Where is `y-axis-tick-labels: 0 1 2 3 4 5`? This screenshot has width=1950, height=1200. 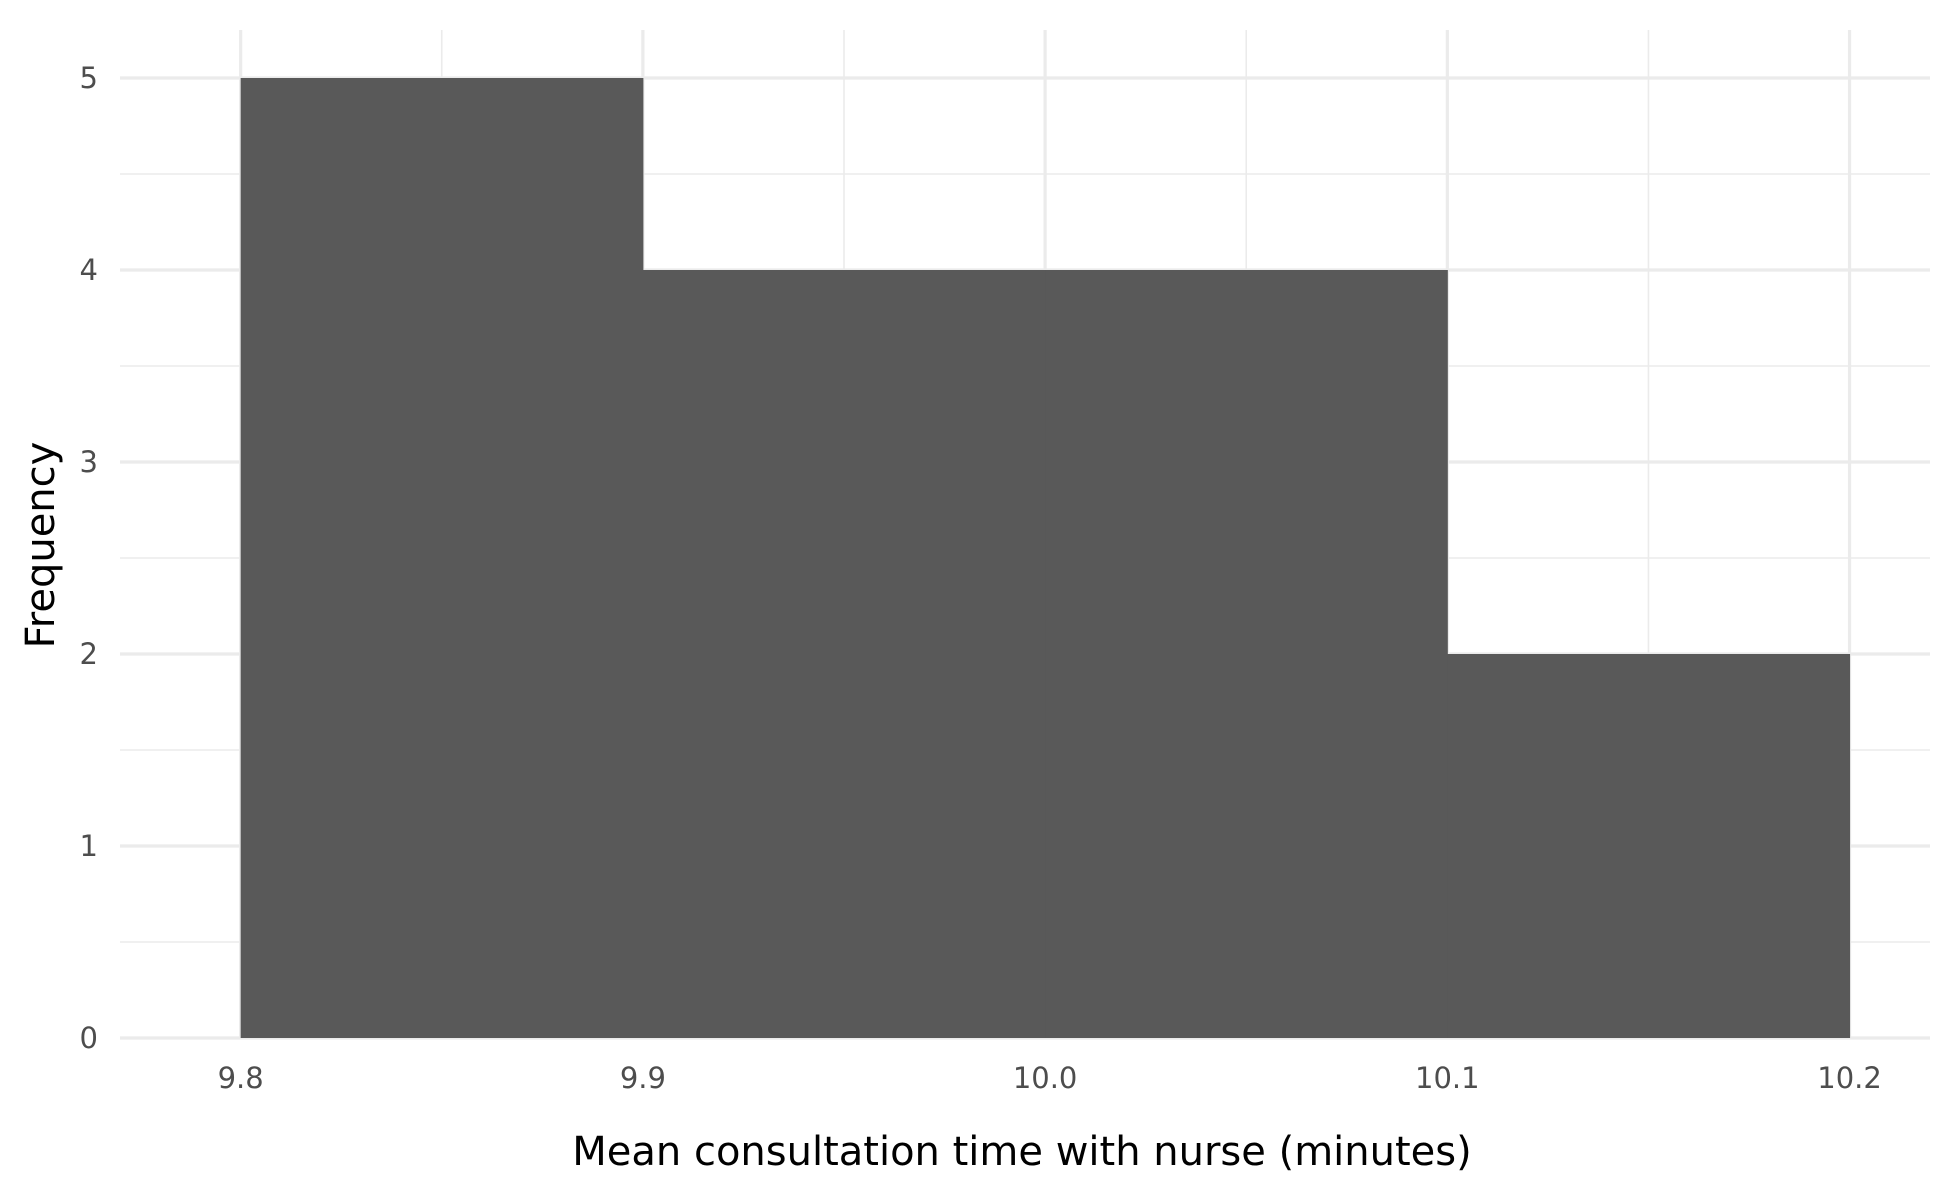 y-axis-tick-labels: 0 1 2 3 4 5 is located at coordinates (89, 558).